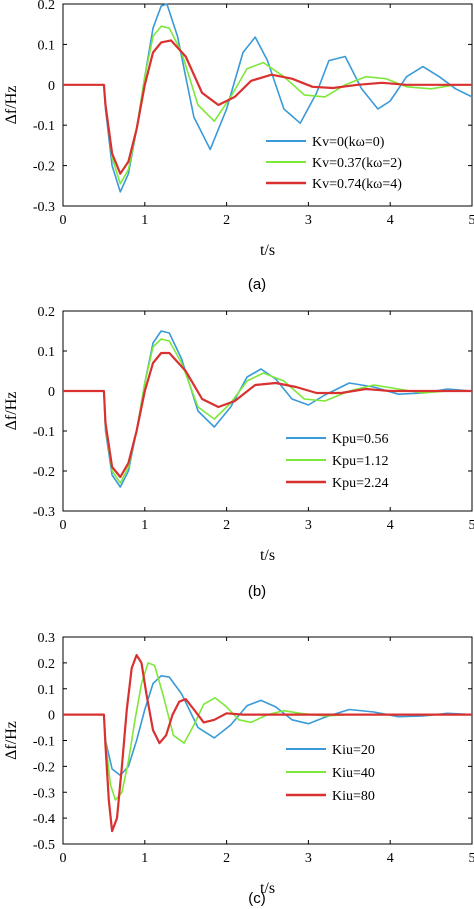  Describe the element at coordinates (357, 184) in the screenshot. I see `legend-entry-2: Kv=0.74(kω=4)` at that location.